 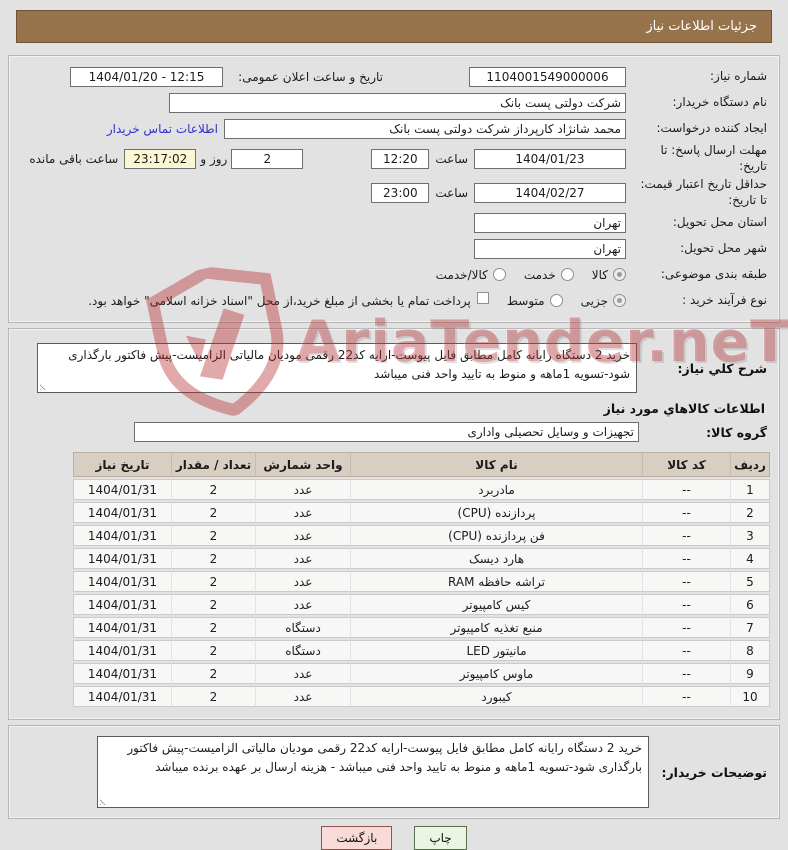 I want to click on radio-goods-label: کالا, so click(x=599, y=274).